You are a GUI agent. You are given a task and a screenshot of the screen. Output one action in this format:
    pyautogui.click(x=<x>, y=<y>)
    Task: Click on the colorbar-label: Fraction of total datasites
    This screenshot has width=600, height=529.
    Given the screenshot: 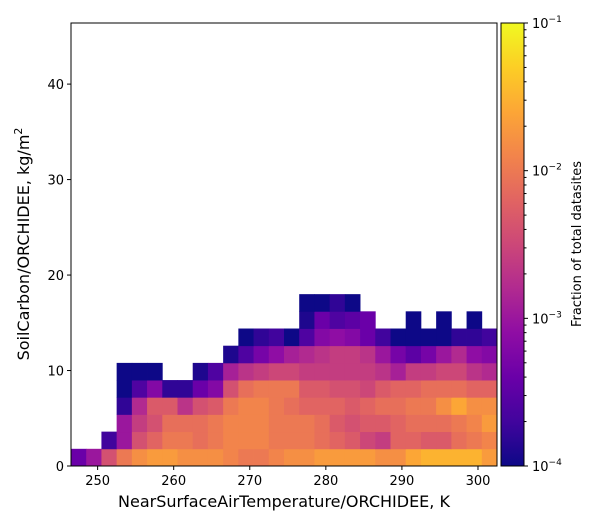 What is the action you would take?
    pyautogui.click(x=577, y=244)
    